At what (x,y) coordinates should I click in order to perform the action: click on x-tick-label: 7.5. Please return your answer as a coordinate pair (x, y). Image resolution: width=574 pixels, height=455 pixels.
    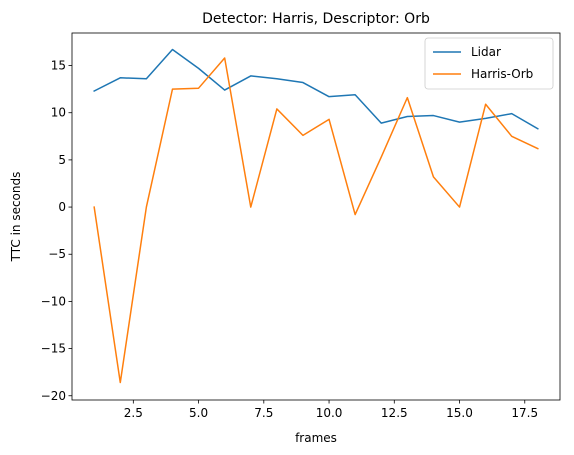
    Looking at the image, I should click on (263, 413).